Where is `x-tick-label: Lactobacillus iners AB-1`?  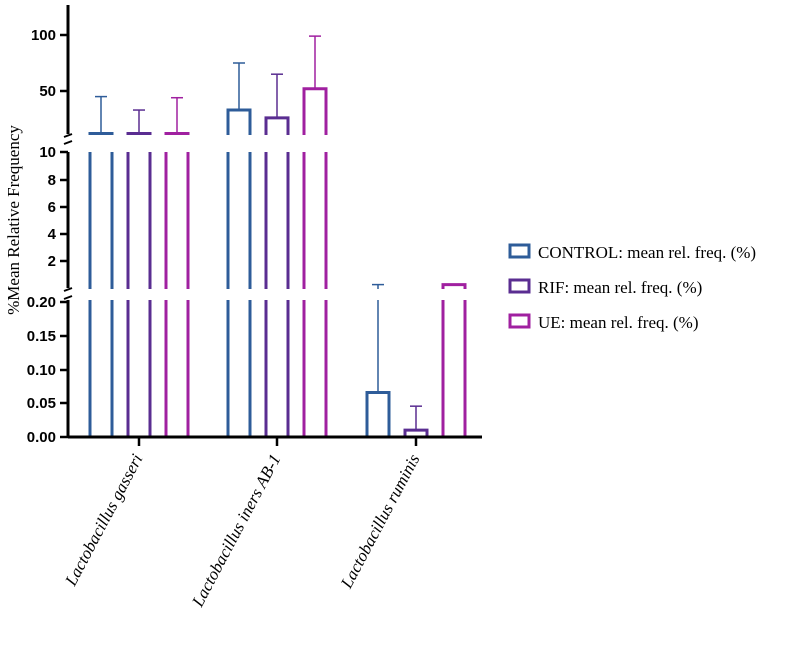 x-tick-label: Lactobacillus iners AB-1 is located at coordinates (236, 531).